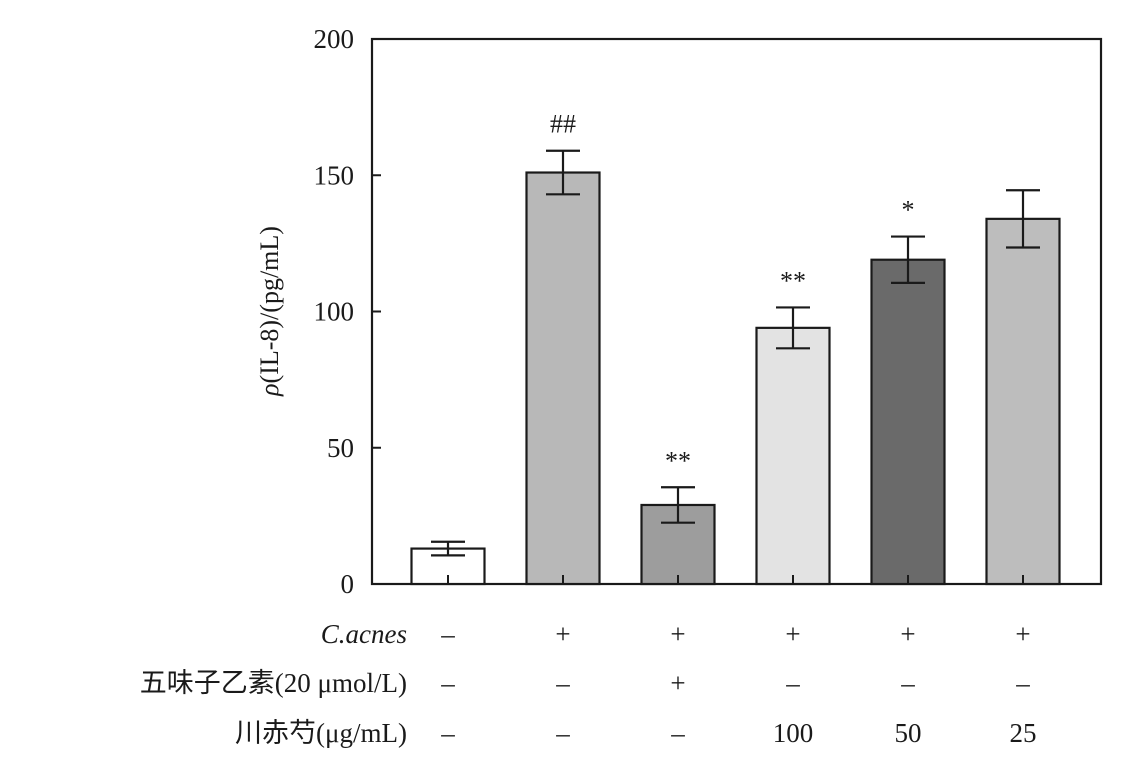 This screenshot has width=1141, height=766. I want to click on y-axis-label: ρ(IL-8)/(pg/mL), so click(269, 311).